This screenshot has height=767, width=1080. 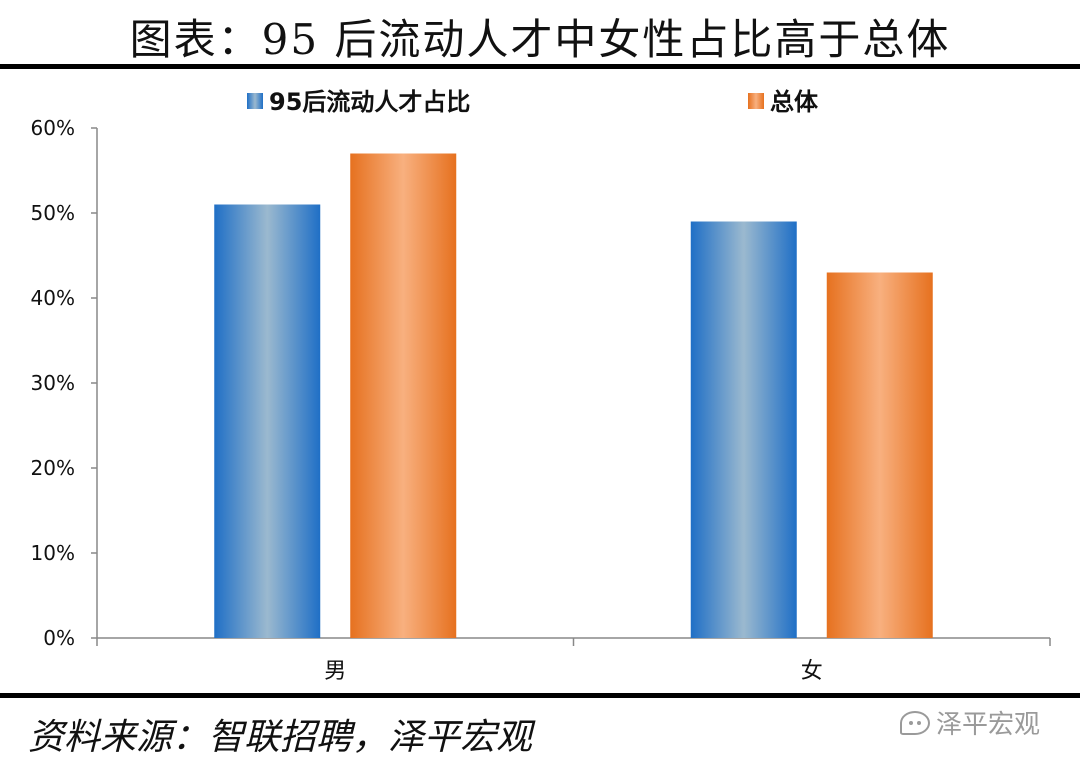 I want to click on wechat-icon, so click(x=915, y=722).